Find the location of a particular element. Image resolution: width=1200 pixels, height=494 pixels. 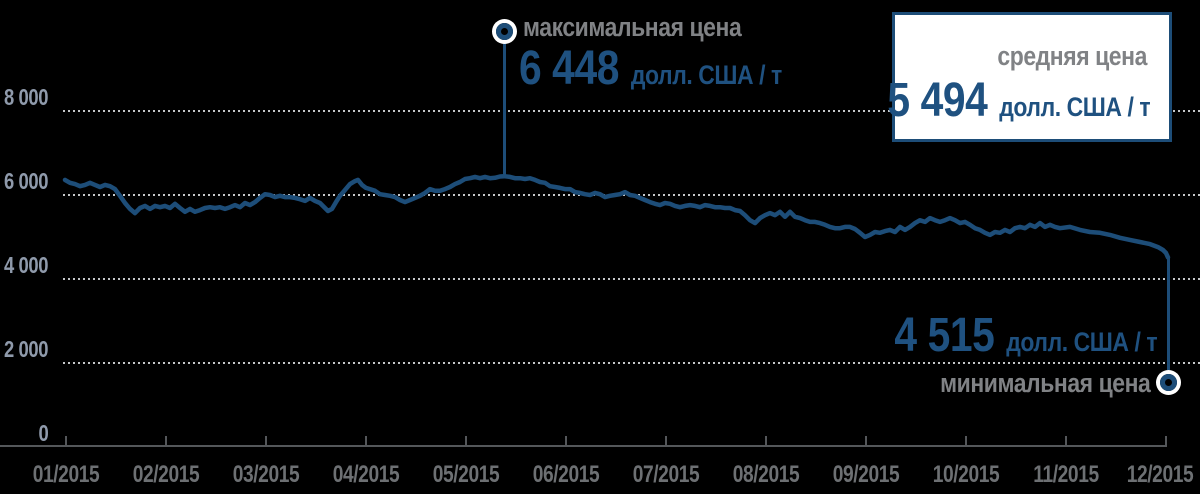

max-price-value-row: 6 448 долл. США / т is located at coordinates (650, 69).